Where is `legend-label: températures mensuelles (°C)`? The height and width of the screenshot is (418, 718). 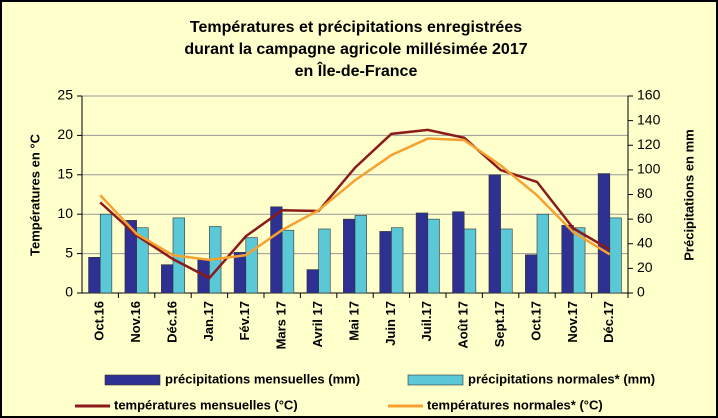 legend-label: températures mensuelles (°C) is located at coordinates (206, 404).